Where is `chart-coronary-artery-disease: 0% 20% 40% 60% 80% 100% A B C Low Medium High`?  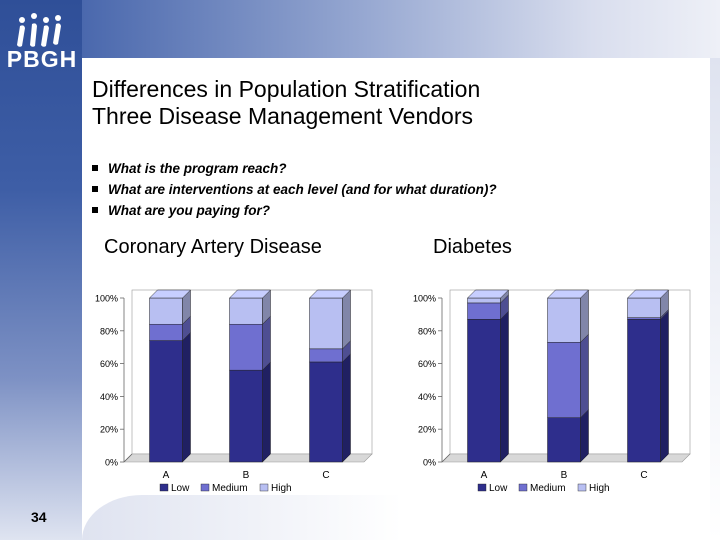
chart-coronary-artery-disease: 0% 20% 40% 60% 80% 100% A B C Low Medium High is located at coordinates (234, 391).